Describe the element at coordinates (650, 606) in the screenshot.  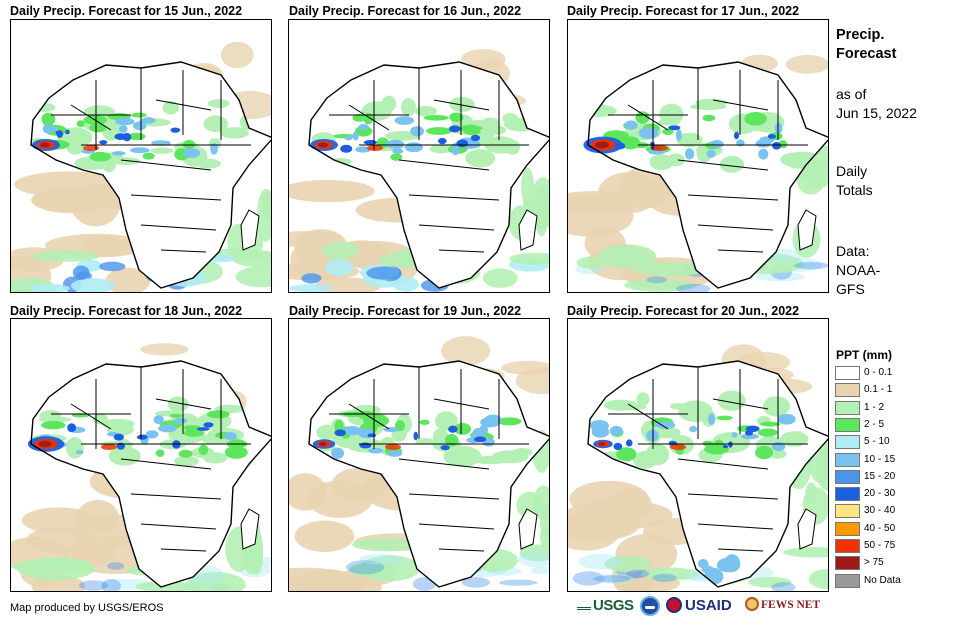
I see `noaa-logo` at that location.